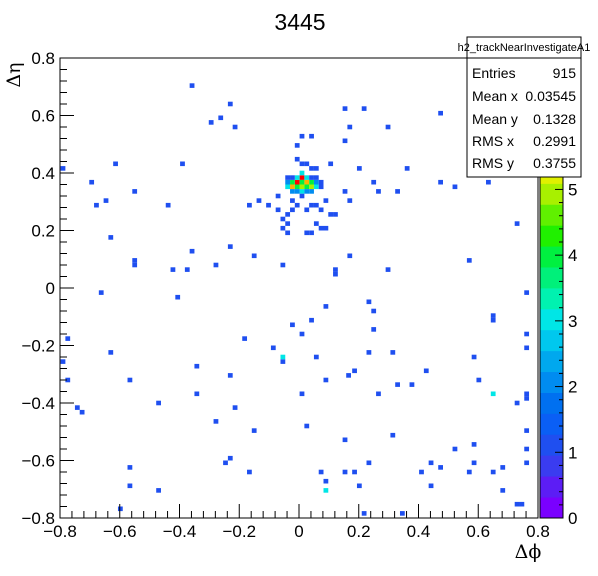 Image resolution: width=598 pixels, height=576 pixels. I want to click on y-tick-label: 0.4, so click(43, 173).